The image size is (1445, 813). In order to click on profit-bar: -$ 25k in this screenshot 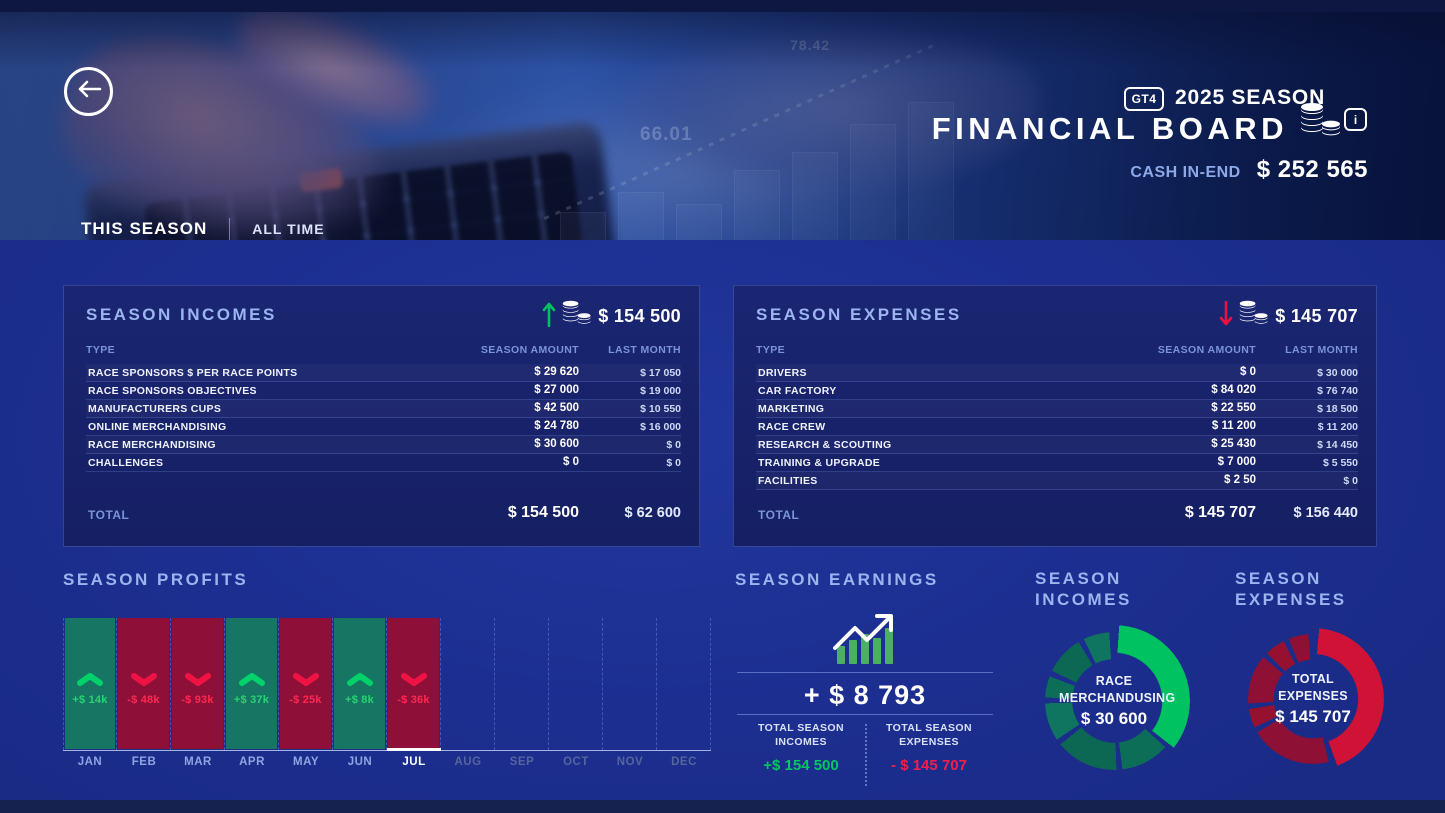, I will do `click(305, 683)`.